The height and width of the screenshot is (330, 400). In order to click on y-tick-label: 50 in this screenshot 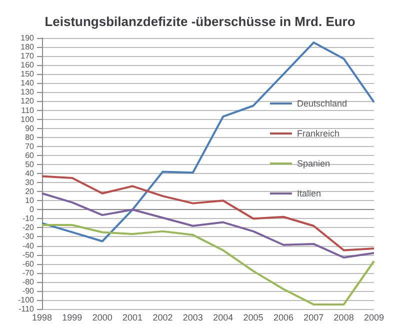, I will do `click(30, 164)`.